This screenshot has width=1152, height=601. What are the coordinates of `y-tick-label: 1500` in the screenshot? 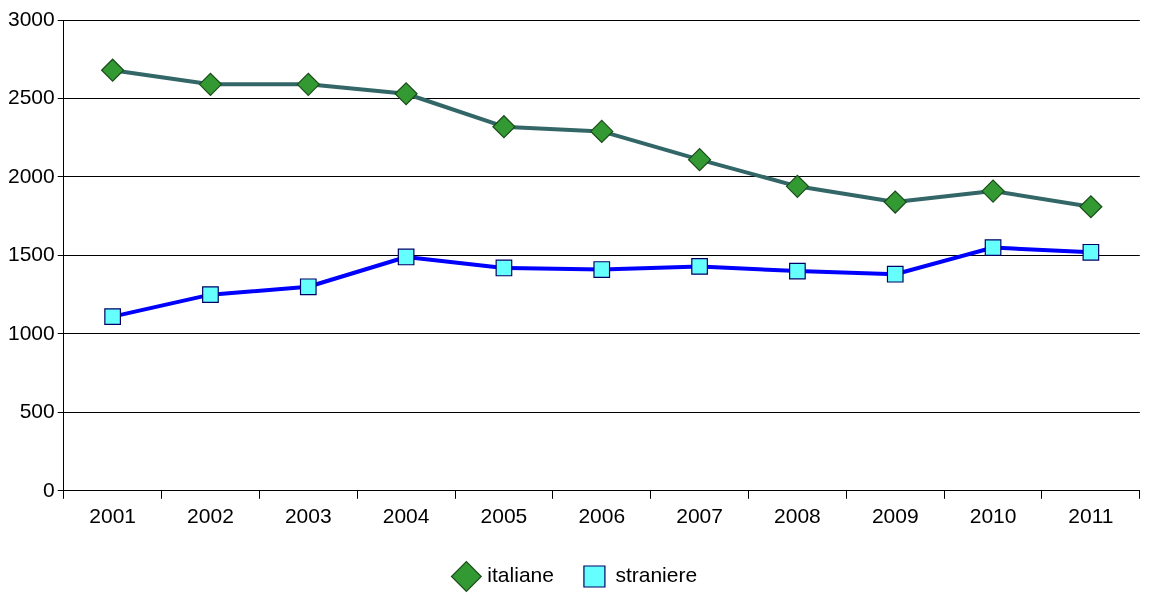 It's located at (31, 254).